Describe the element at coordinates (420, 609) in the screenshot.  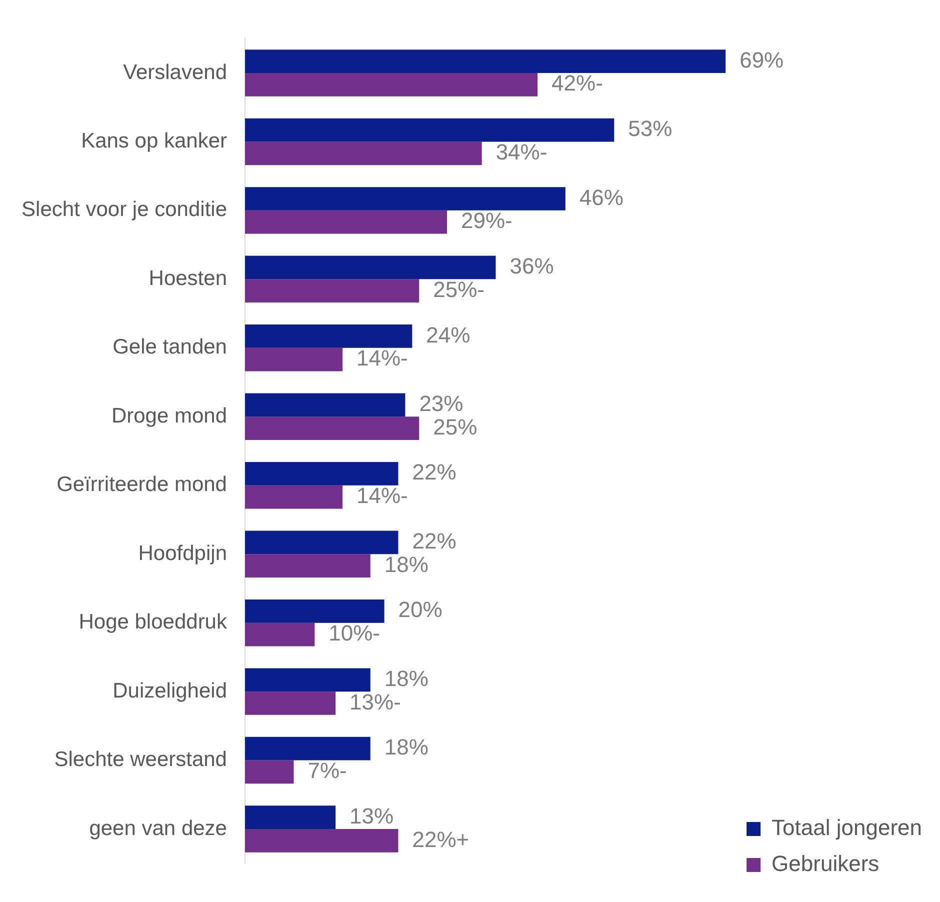
I see `data-label: 20%` at that location.